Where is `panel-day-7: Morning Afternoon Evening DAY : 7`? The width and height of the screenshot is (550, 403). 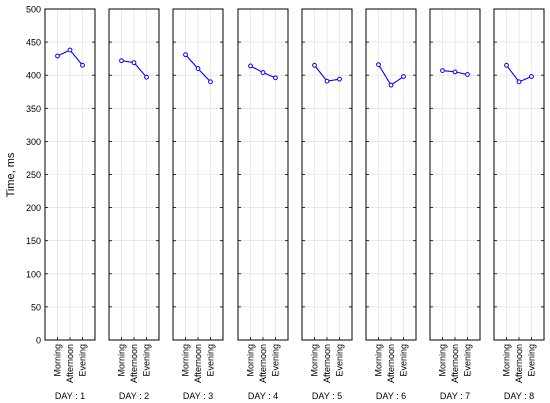 panel-day-7: Morning Afternoon Evening DAY : 7 is located at coordinates (455, 204).